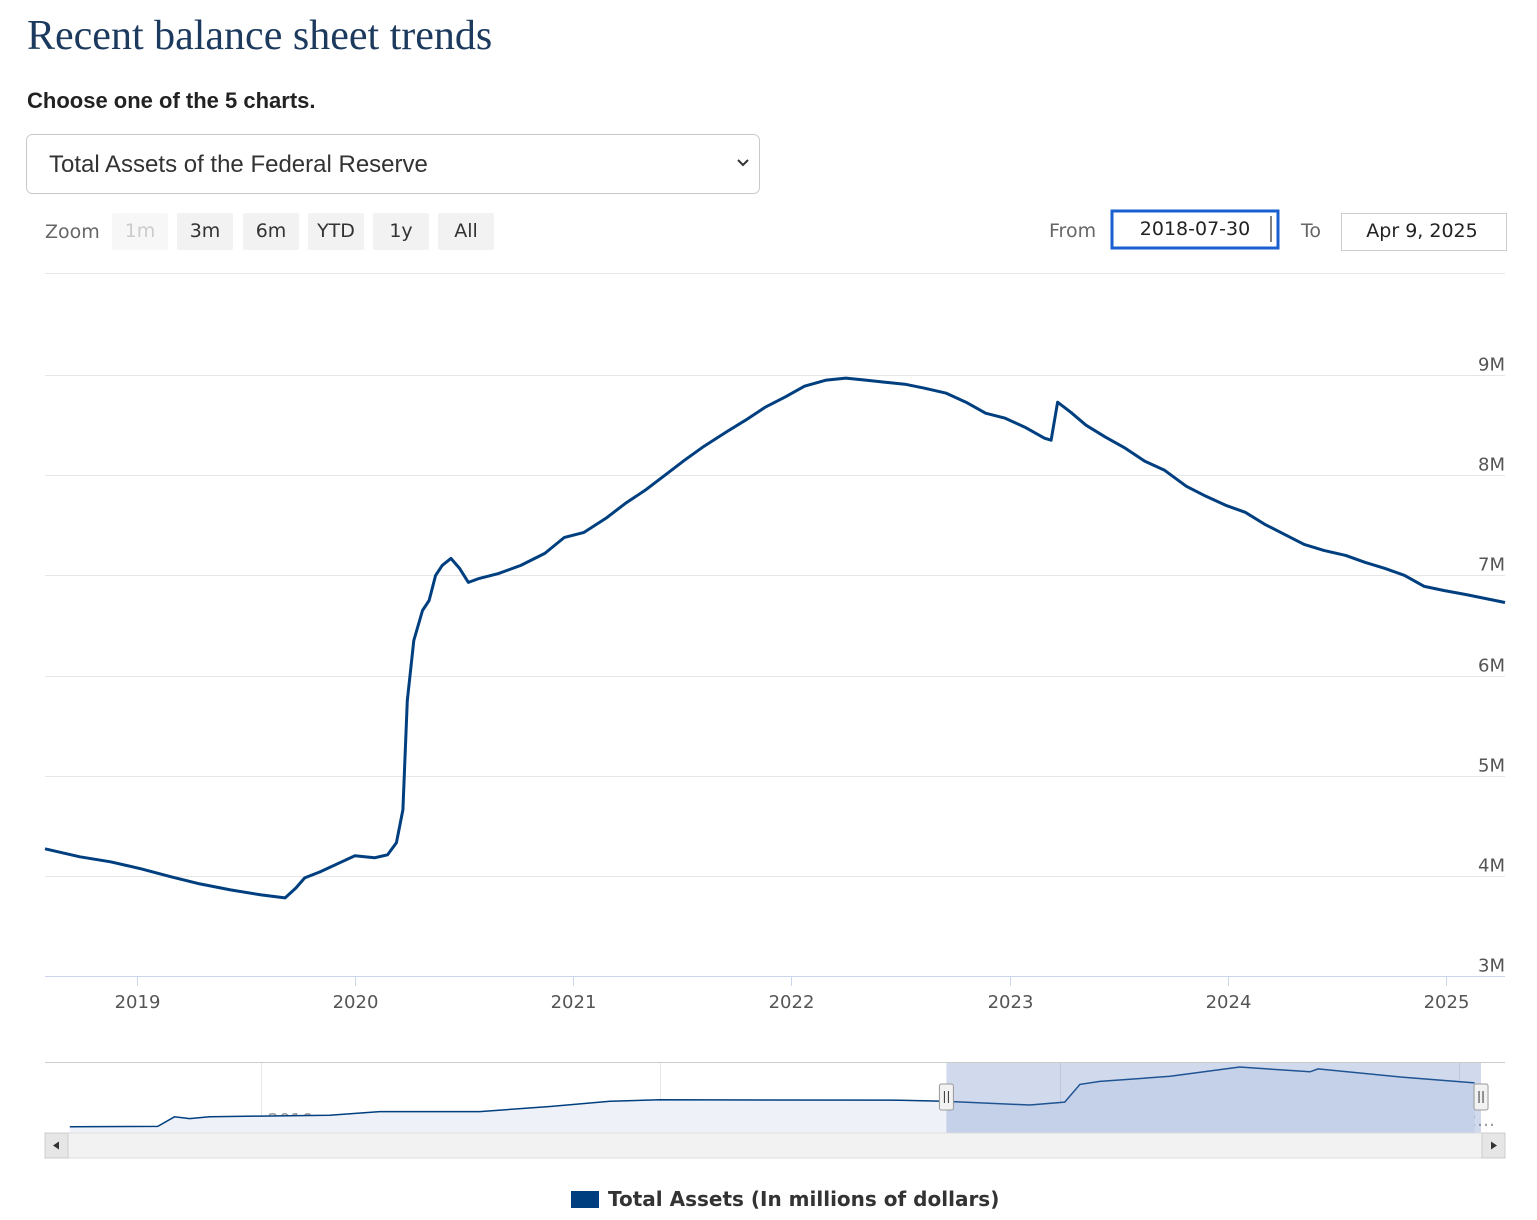 The image size is (1537, 1220). Describe the element at coordinates (1491, 365) in the screenshot. I see `y-tick-label: 9M` at that location.